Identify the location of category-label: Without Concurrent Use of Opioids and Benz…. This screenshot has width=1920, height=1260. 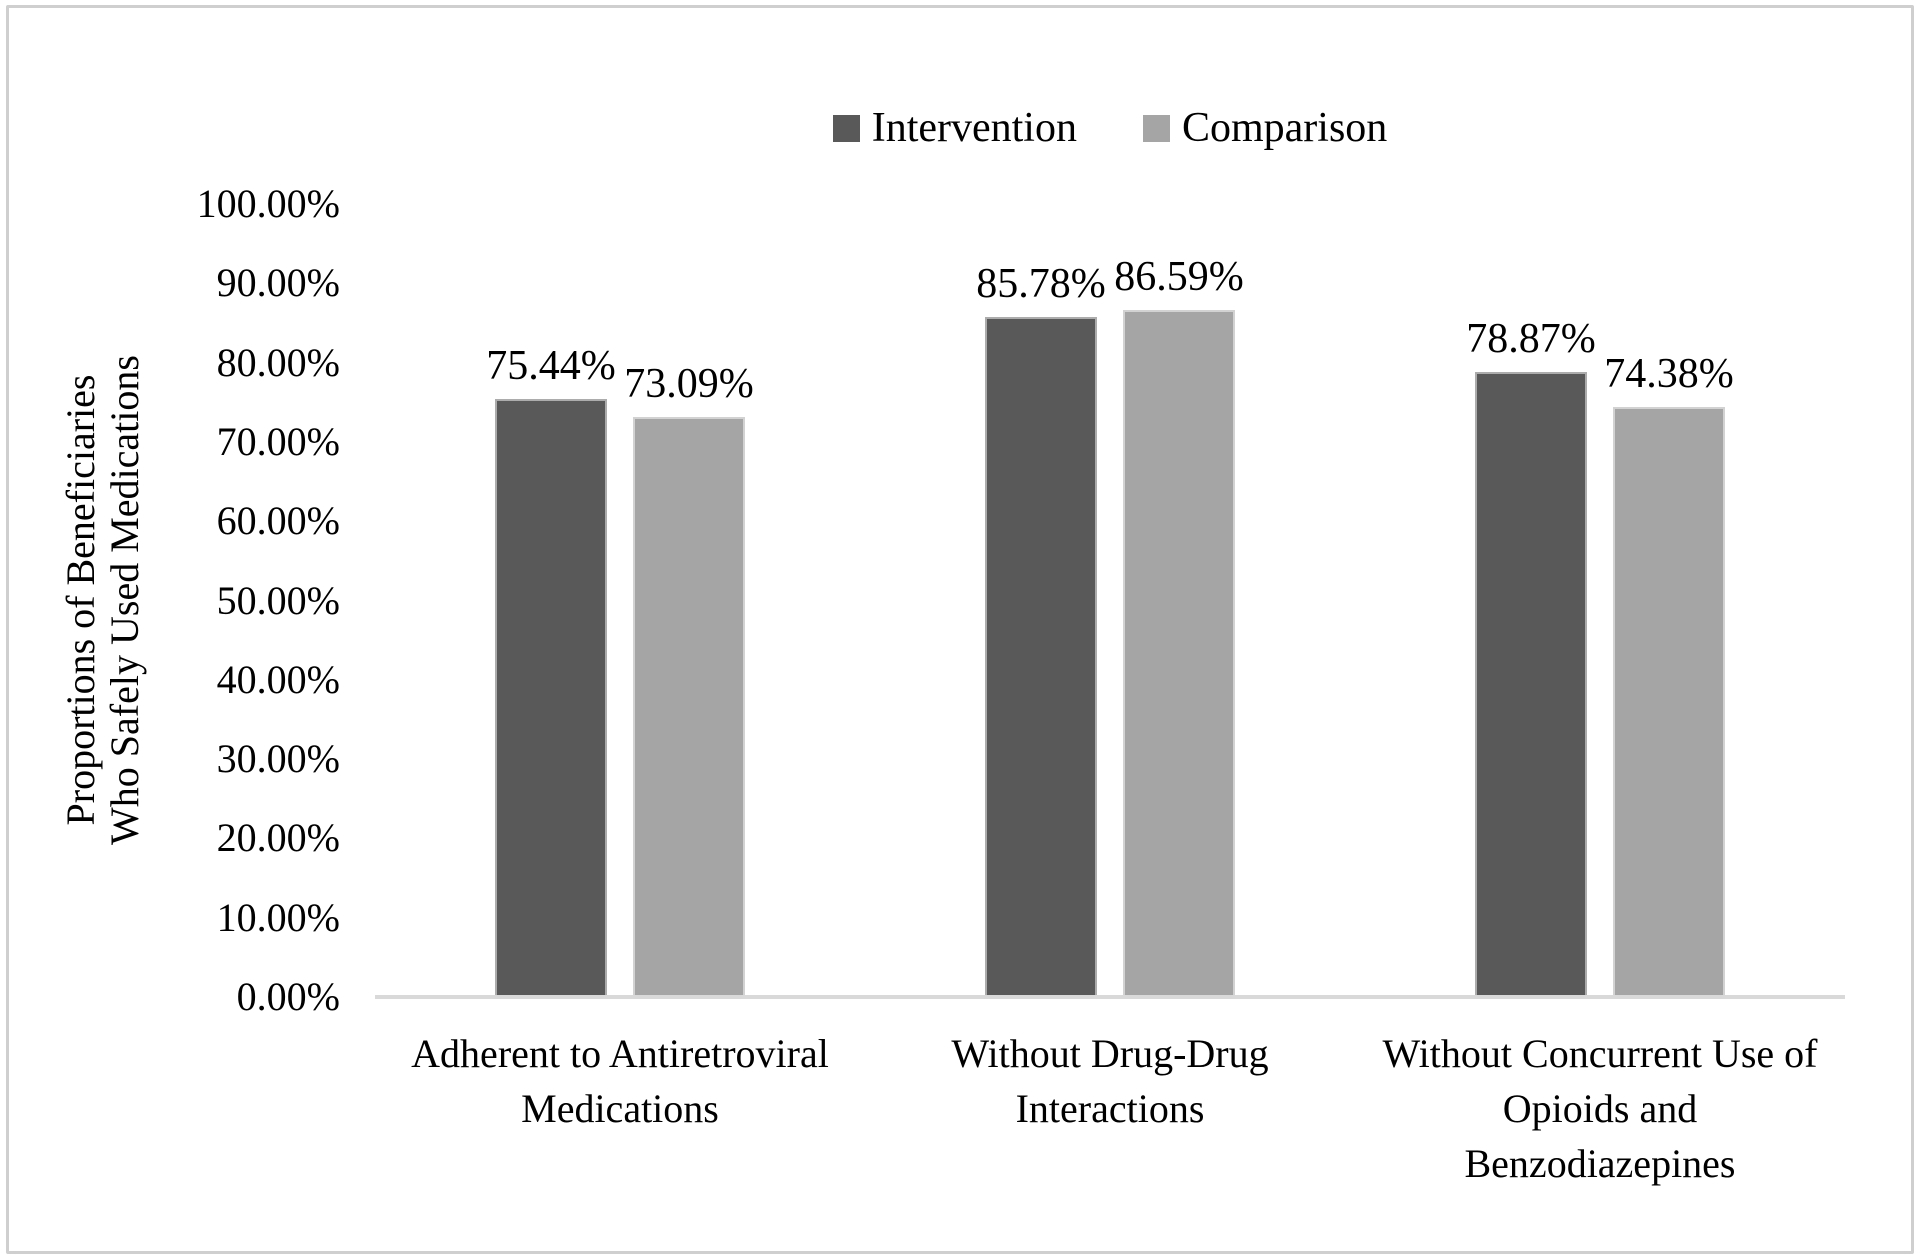
(1600, 1108).